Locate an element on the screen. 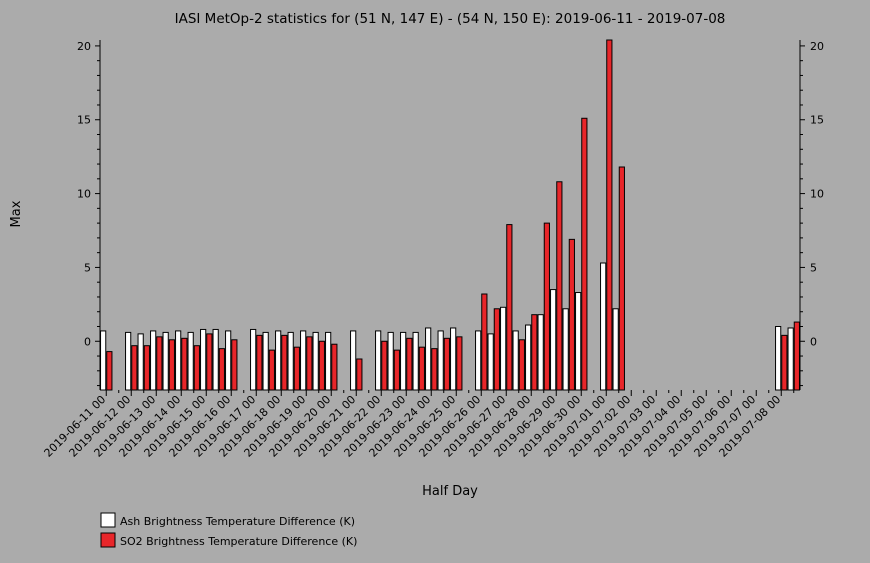 This screenshot has width=870, height=563. y-tick-label-right: 0 is located at coordinates (813, 341).